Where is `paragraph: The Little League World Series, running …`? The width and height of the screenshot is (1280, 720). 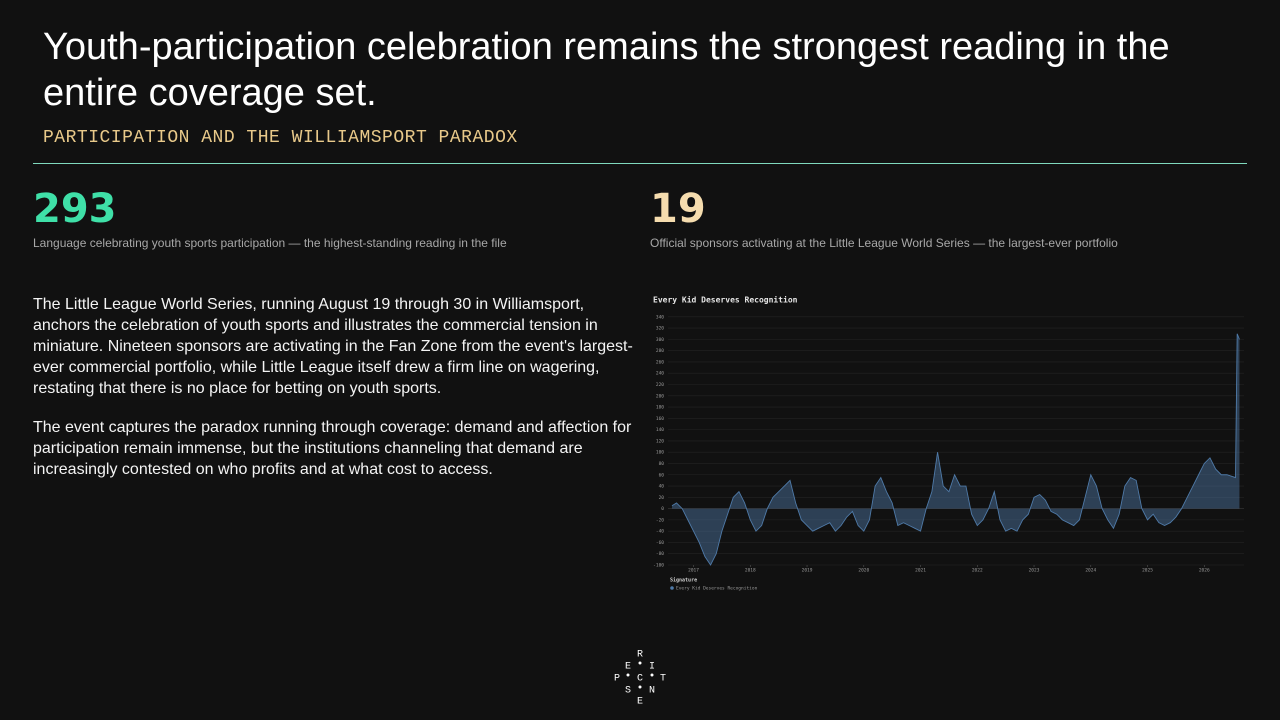 paragraph: The Little League World Series, running … is located at coordinates (333, 346).